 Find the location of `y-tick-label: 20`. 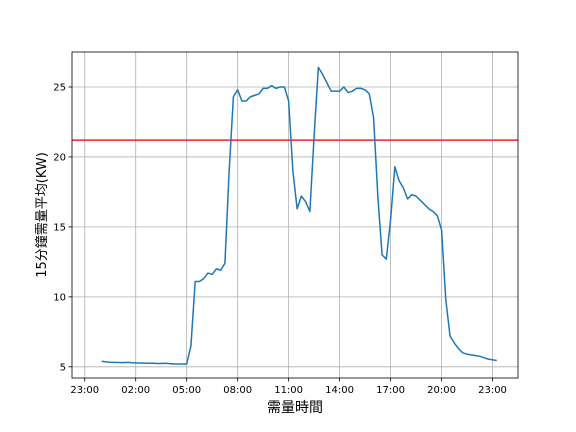

y-tick-label: 20 is located at coordinates (59, 157).